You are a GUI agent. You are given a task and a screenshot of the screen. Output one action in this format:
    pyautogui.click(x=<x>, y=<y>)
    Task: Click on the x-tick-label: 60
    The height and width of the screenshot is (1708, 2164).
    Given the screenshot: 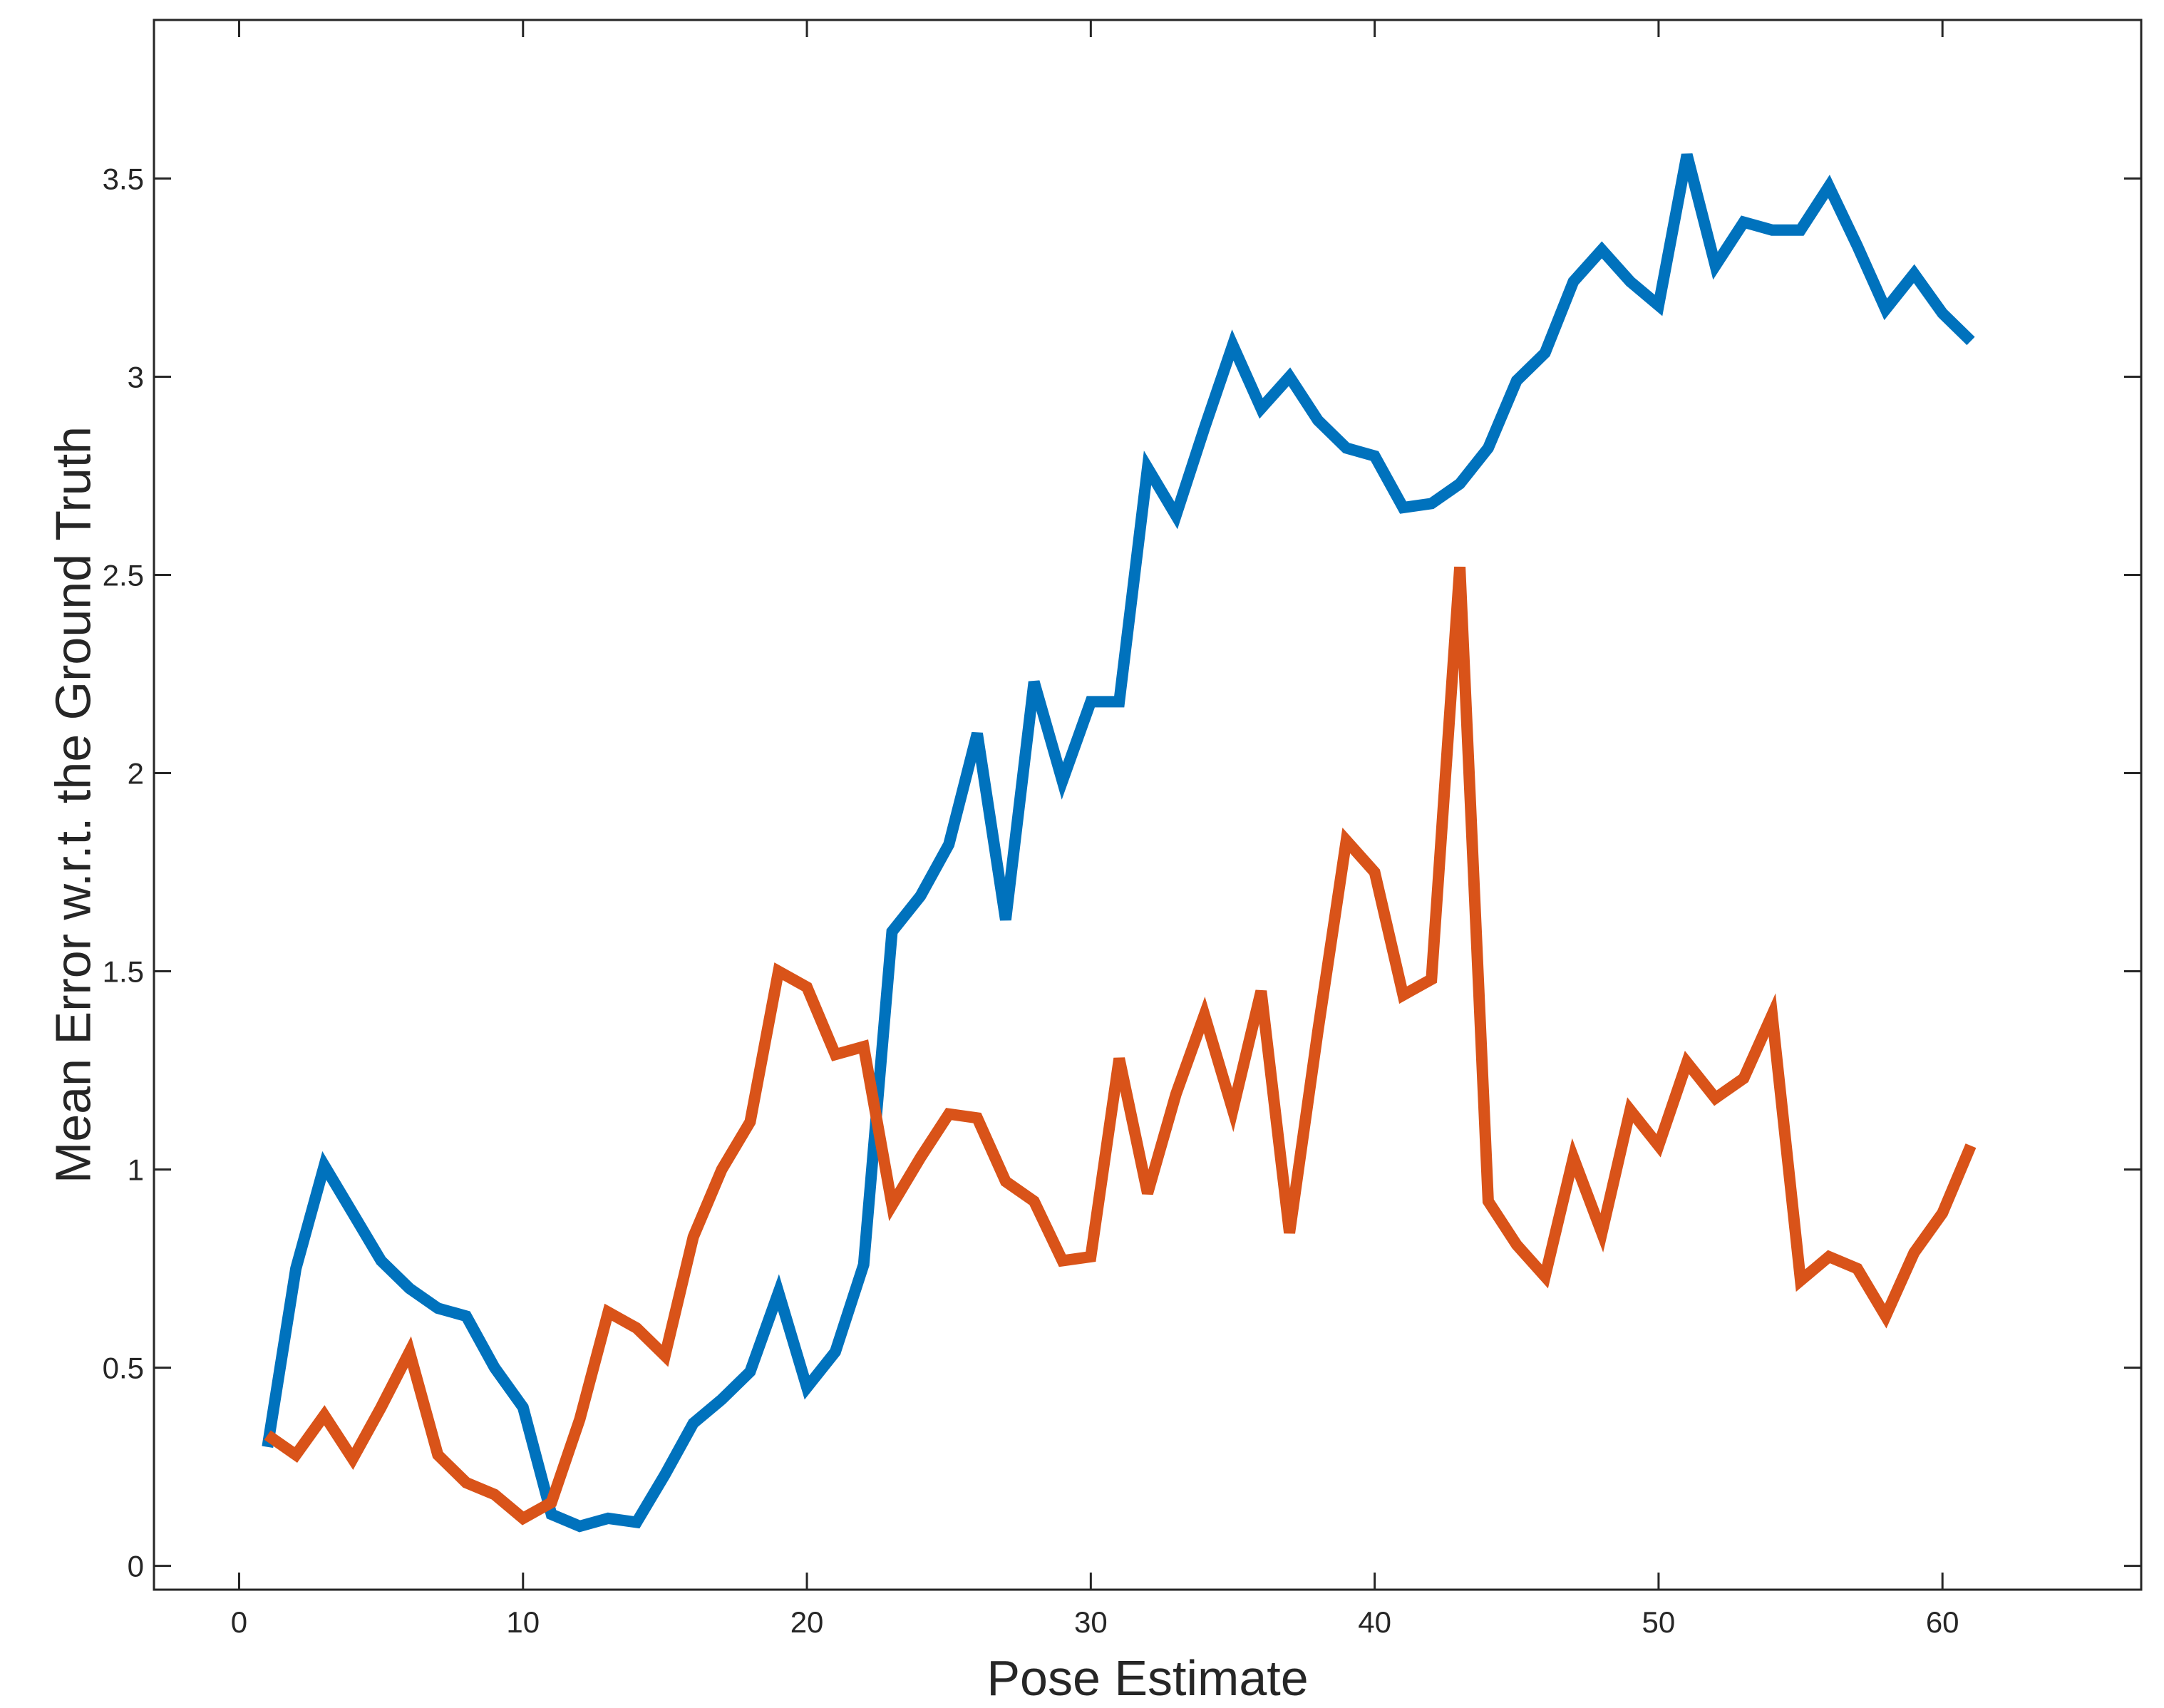 What is the action you would take?
    pyautogui.click(x=1942, y=1622)
    